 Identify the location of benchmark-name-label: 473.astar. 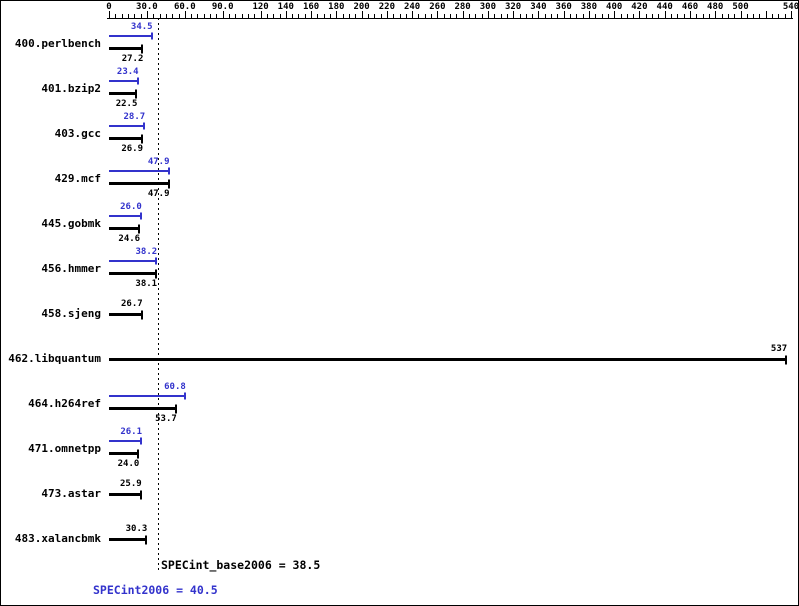
(71, 493).